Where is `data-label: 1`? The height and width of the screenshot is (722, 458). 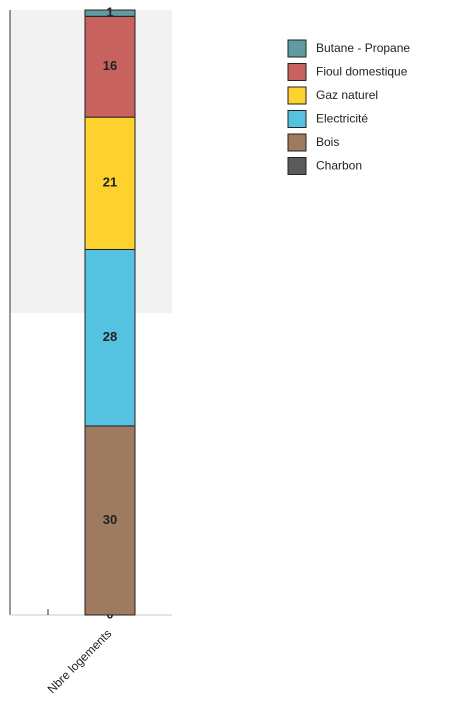
data-label: 1 is located at coordinates (109, 12).